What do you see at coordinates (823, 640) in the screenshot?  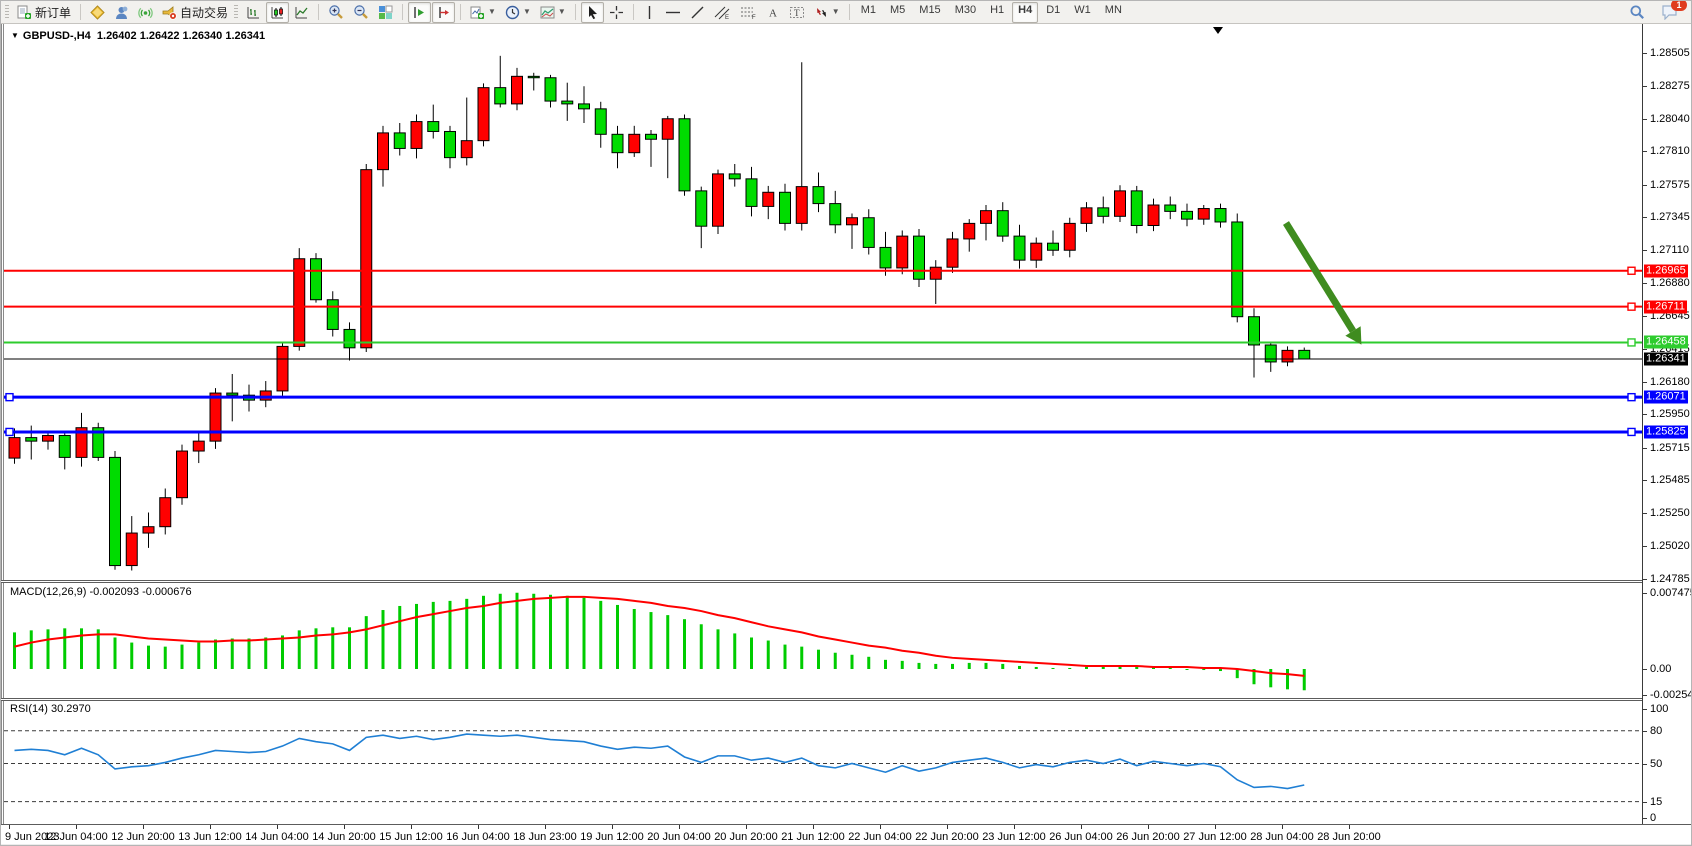 I see `macd-panel-canvas` at bounding box center [823, 640].